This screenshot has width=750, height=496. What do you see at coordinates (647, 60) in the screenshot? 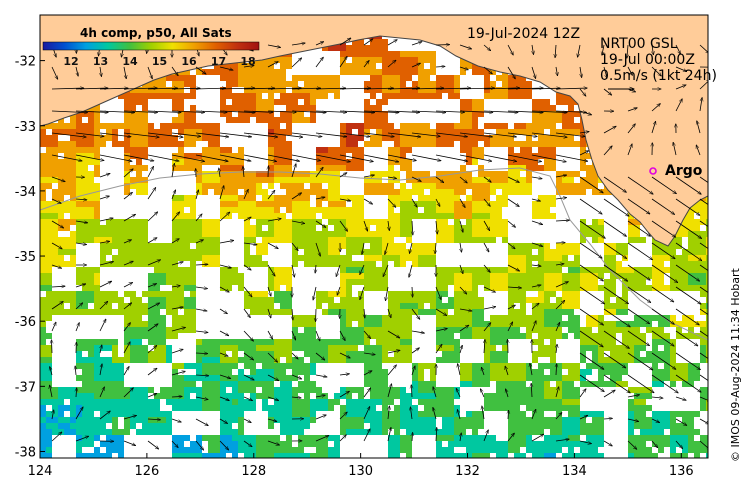
I see `info-time: 19-Jul 00:00Z` at bounding box center [647, 60].